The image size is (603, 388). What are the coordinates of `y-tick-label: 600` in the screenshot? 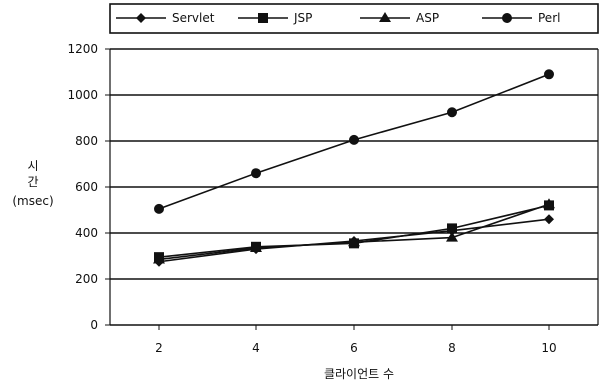 It's located at (86, 187).